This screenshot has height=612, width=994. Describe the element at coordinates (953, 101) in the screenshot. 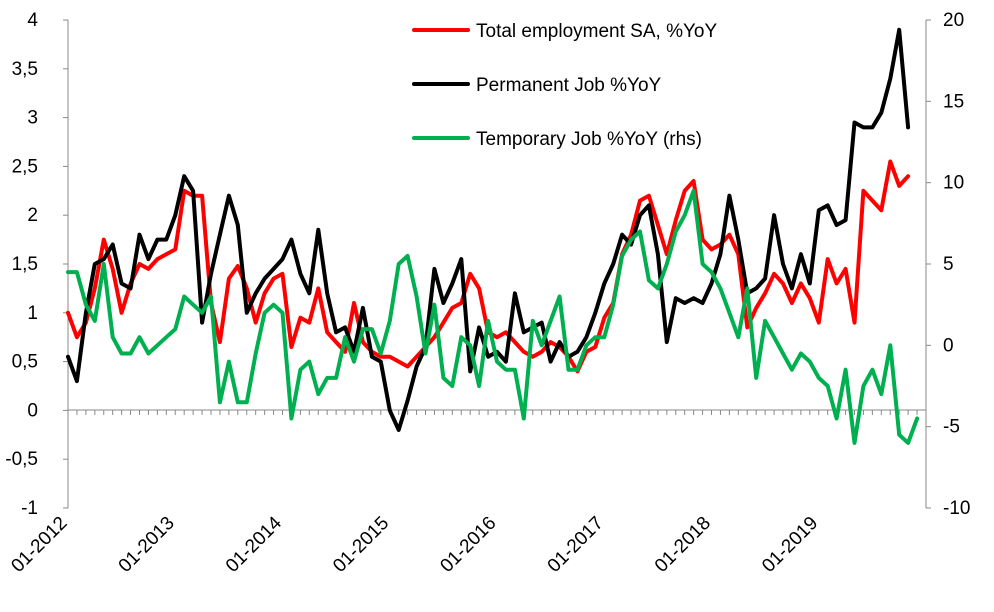

I see `right-tick-label: 15` at that location.